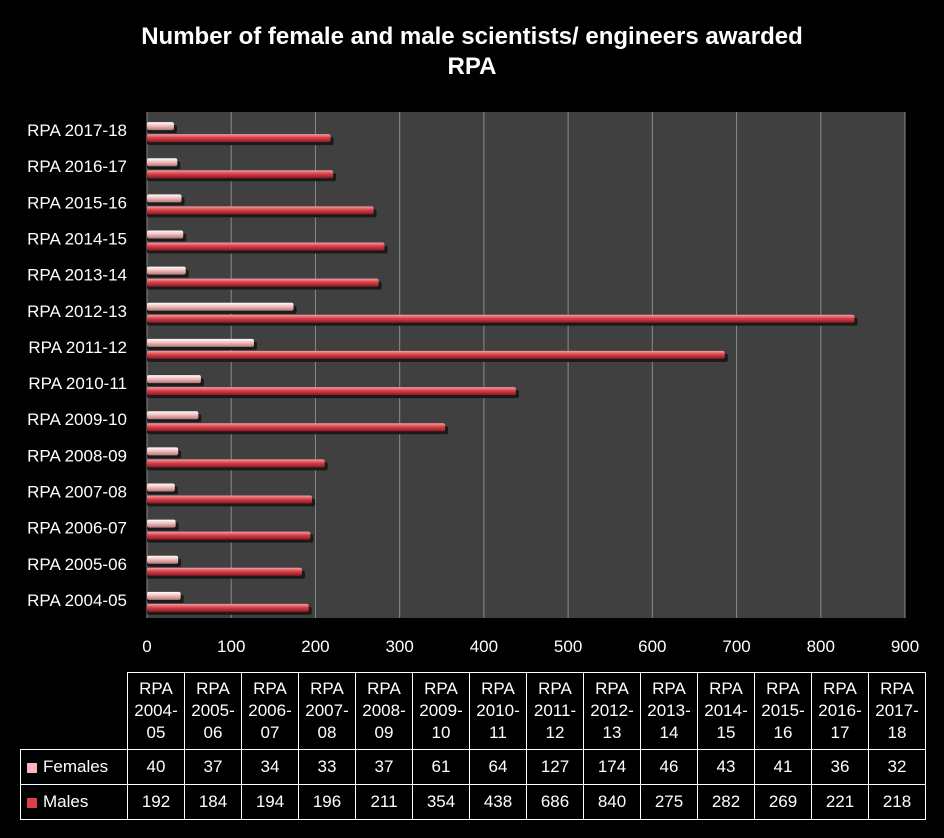 Image resolution: width=944 pixels, height=838 pixels. I want to click on table-header-line: 2012-, so click(612, 710).